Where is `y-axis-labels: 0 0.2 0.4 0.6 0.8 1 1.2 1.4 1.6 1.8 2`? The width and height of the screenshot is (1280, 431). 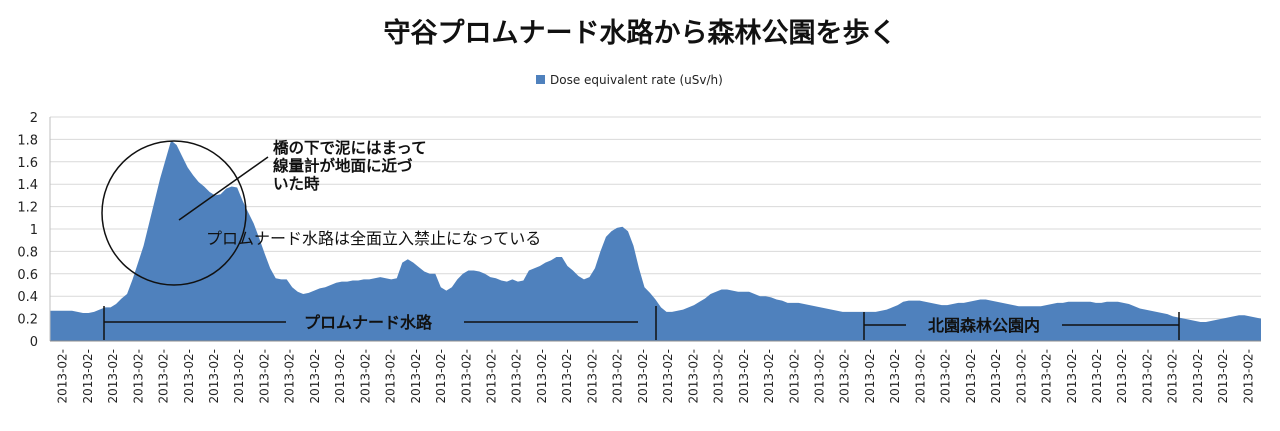
y-axis-labels: 0 0.2 0.4 0.6 0.8 1 1.2 1.4 1.6 1.8 2 is located at coordinates (27, 230).